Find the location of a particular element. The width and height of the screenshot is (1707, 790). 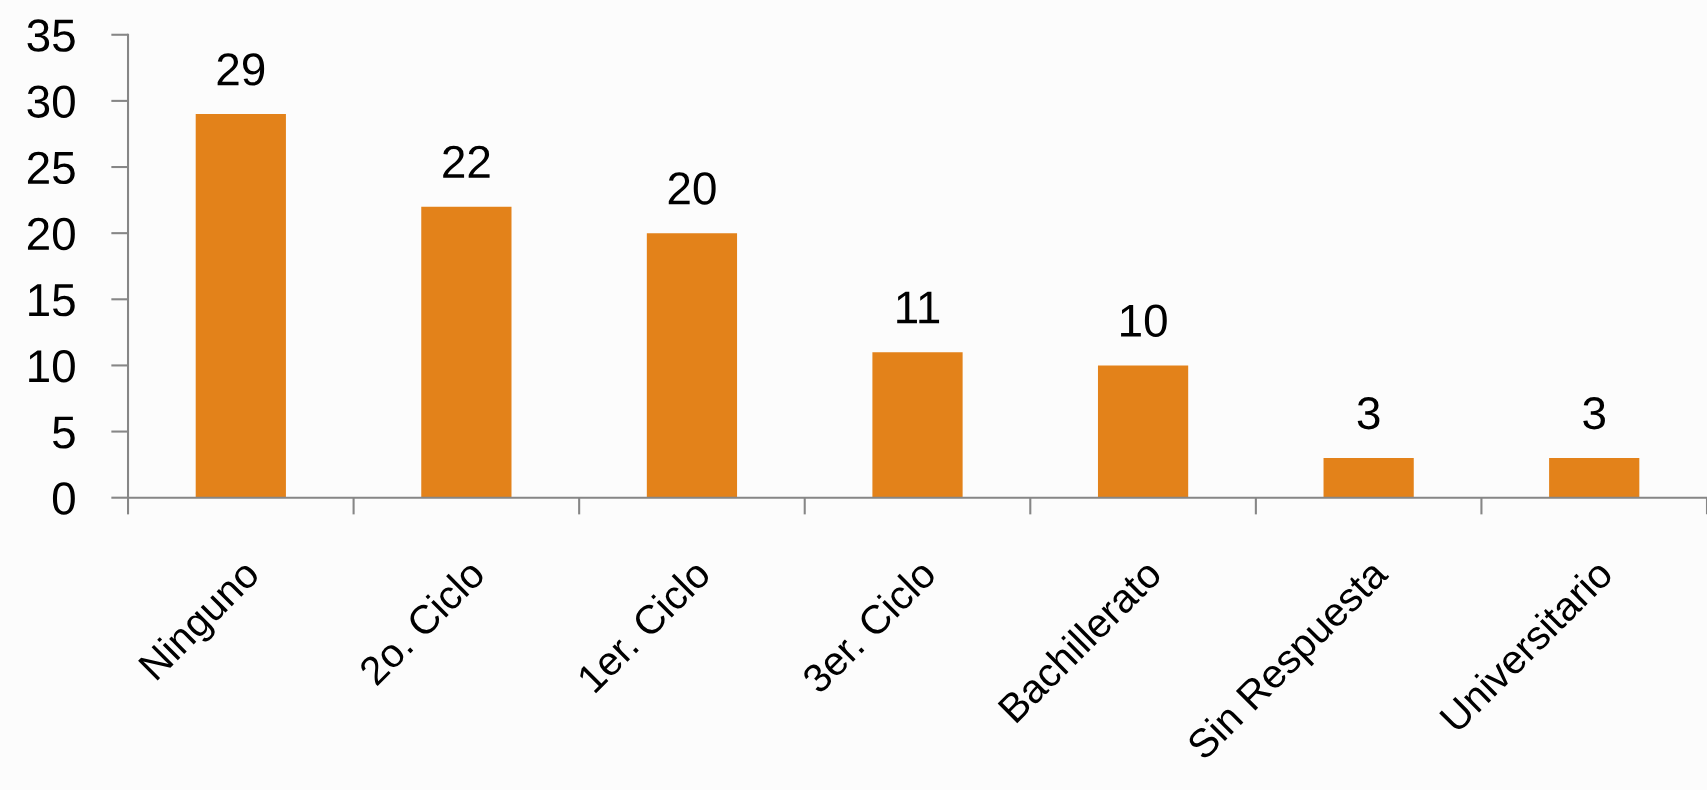

y-tick-label: 25 is located at coordinates (51, 168).